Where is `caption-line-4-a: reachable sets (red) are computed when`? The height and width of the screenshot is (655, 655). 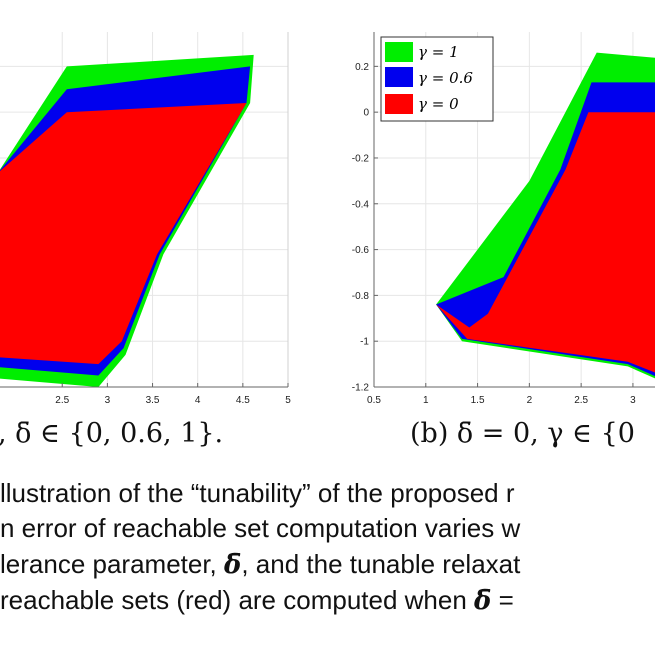 caption-line-4-a: reachable sets (red) are computed when is located at coordinates (237, 600).